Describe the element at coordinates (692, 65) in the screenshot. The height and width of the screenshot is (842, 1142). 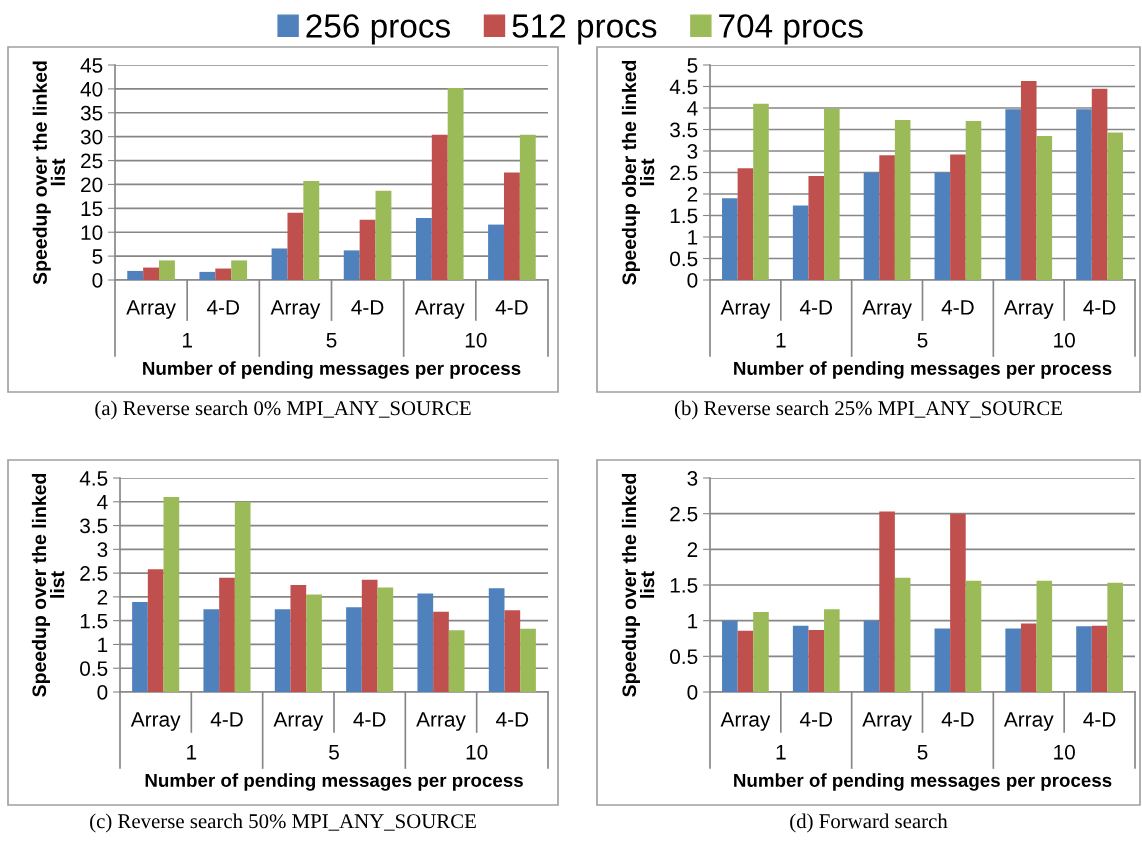
I see `y-tick-label: 5` at that location.